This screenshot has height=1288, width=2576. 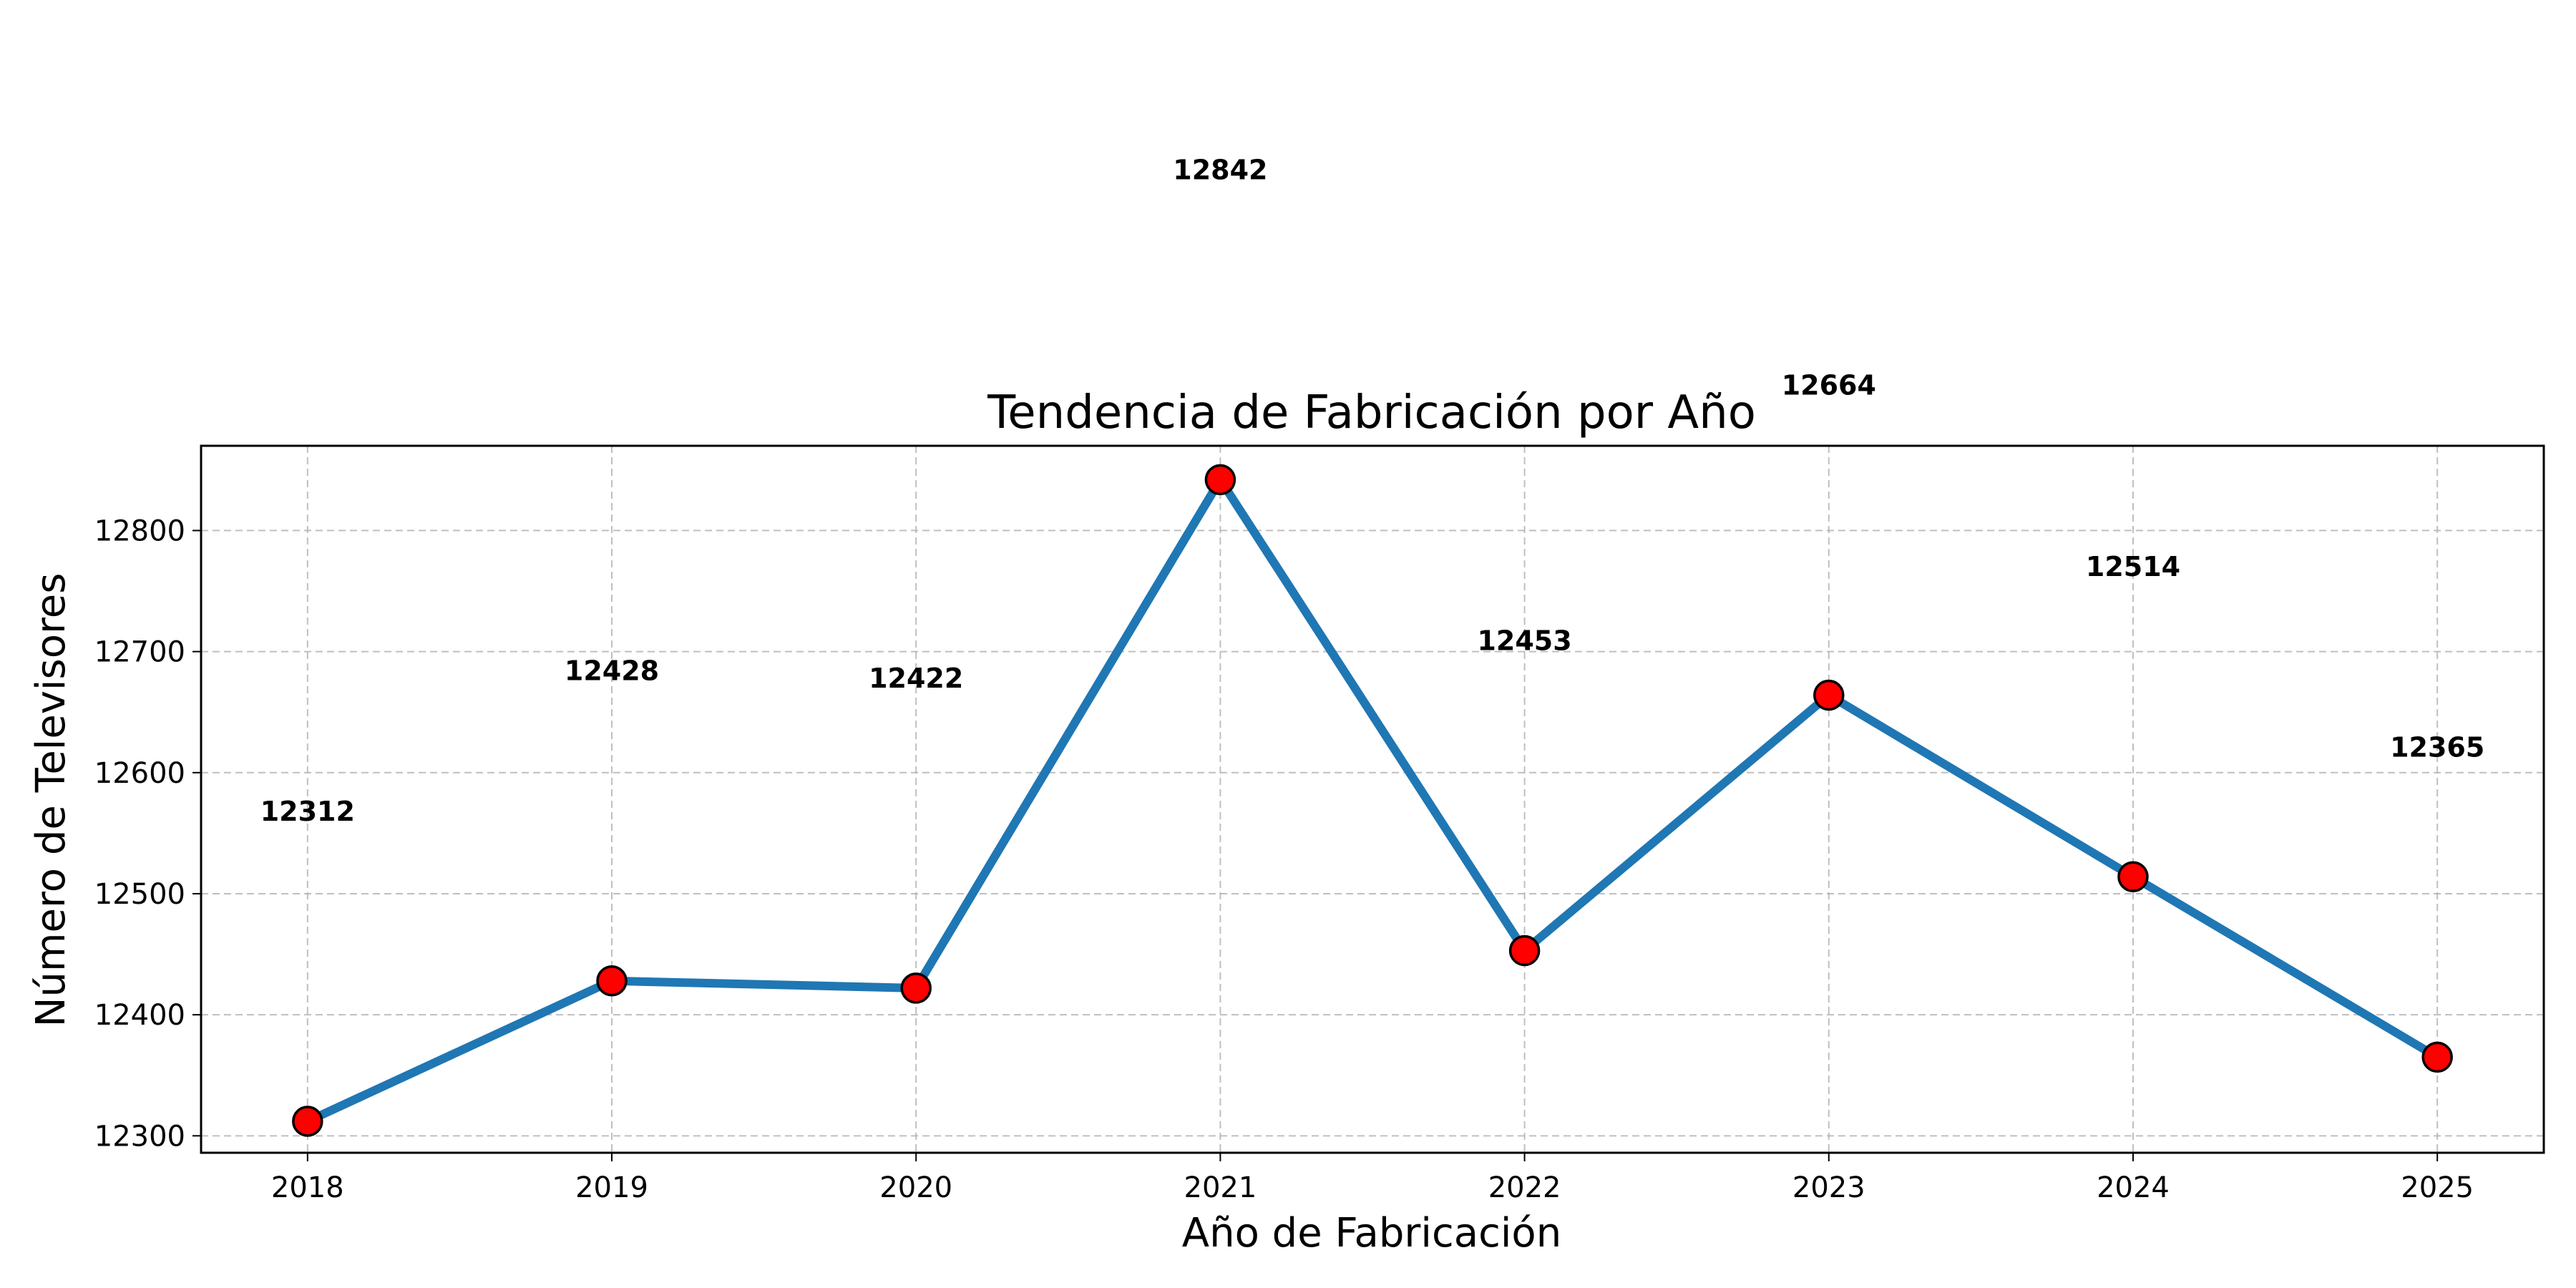 I want to click on y-tick-label: 12500, so click(x=139, y=894).